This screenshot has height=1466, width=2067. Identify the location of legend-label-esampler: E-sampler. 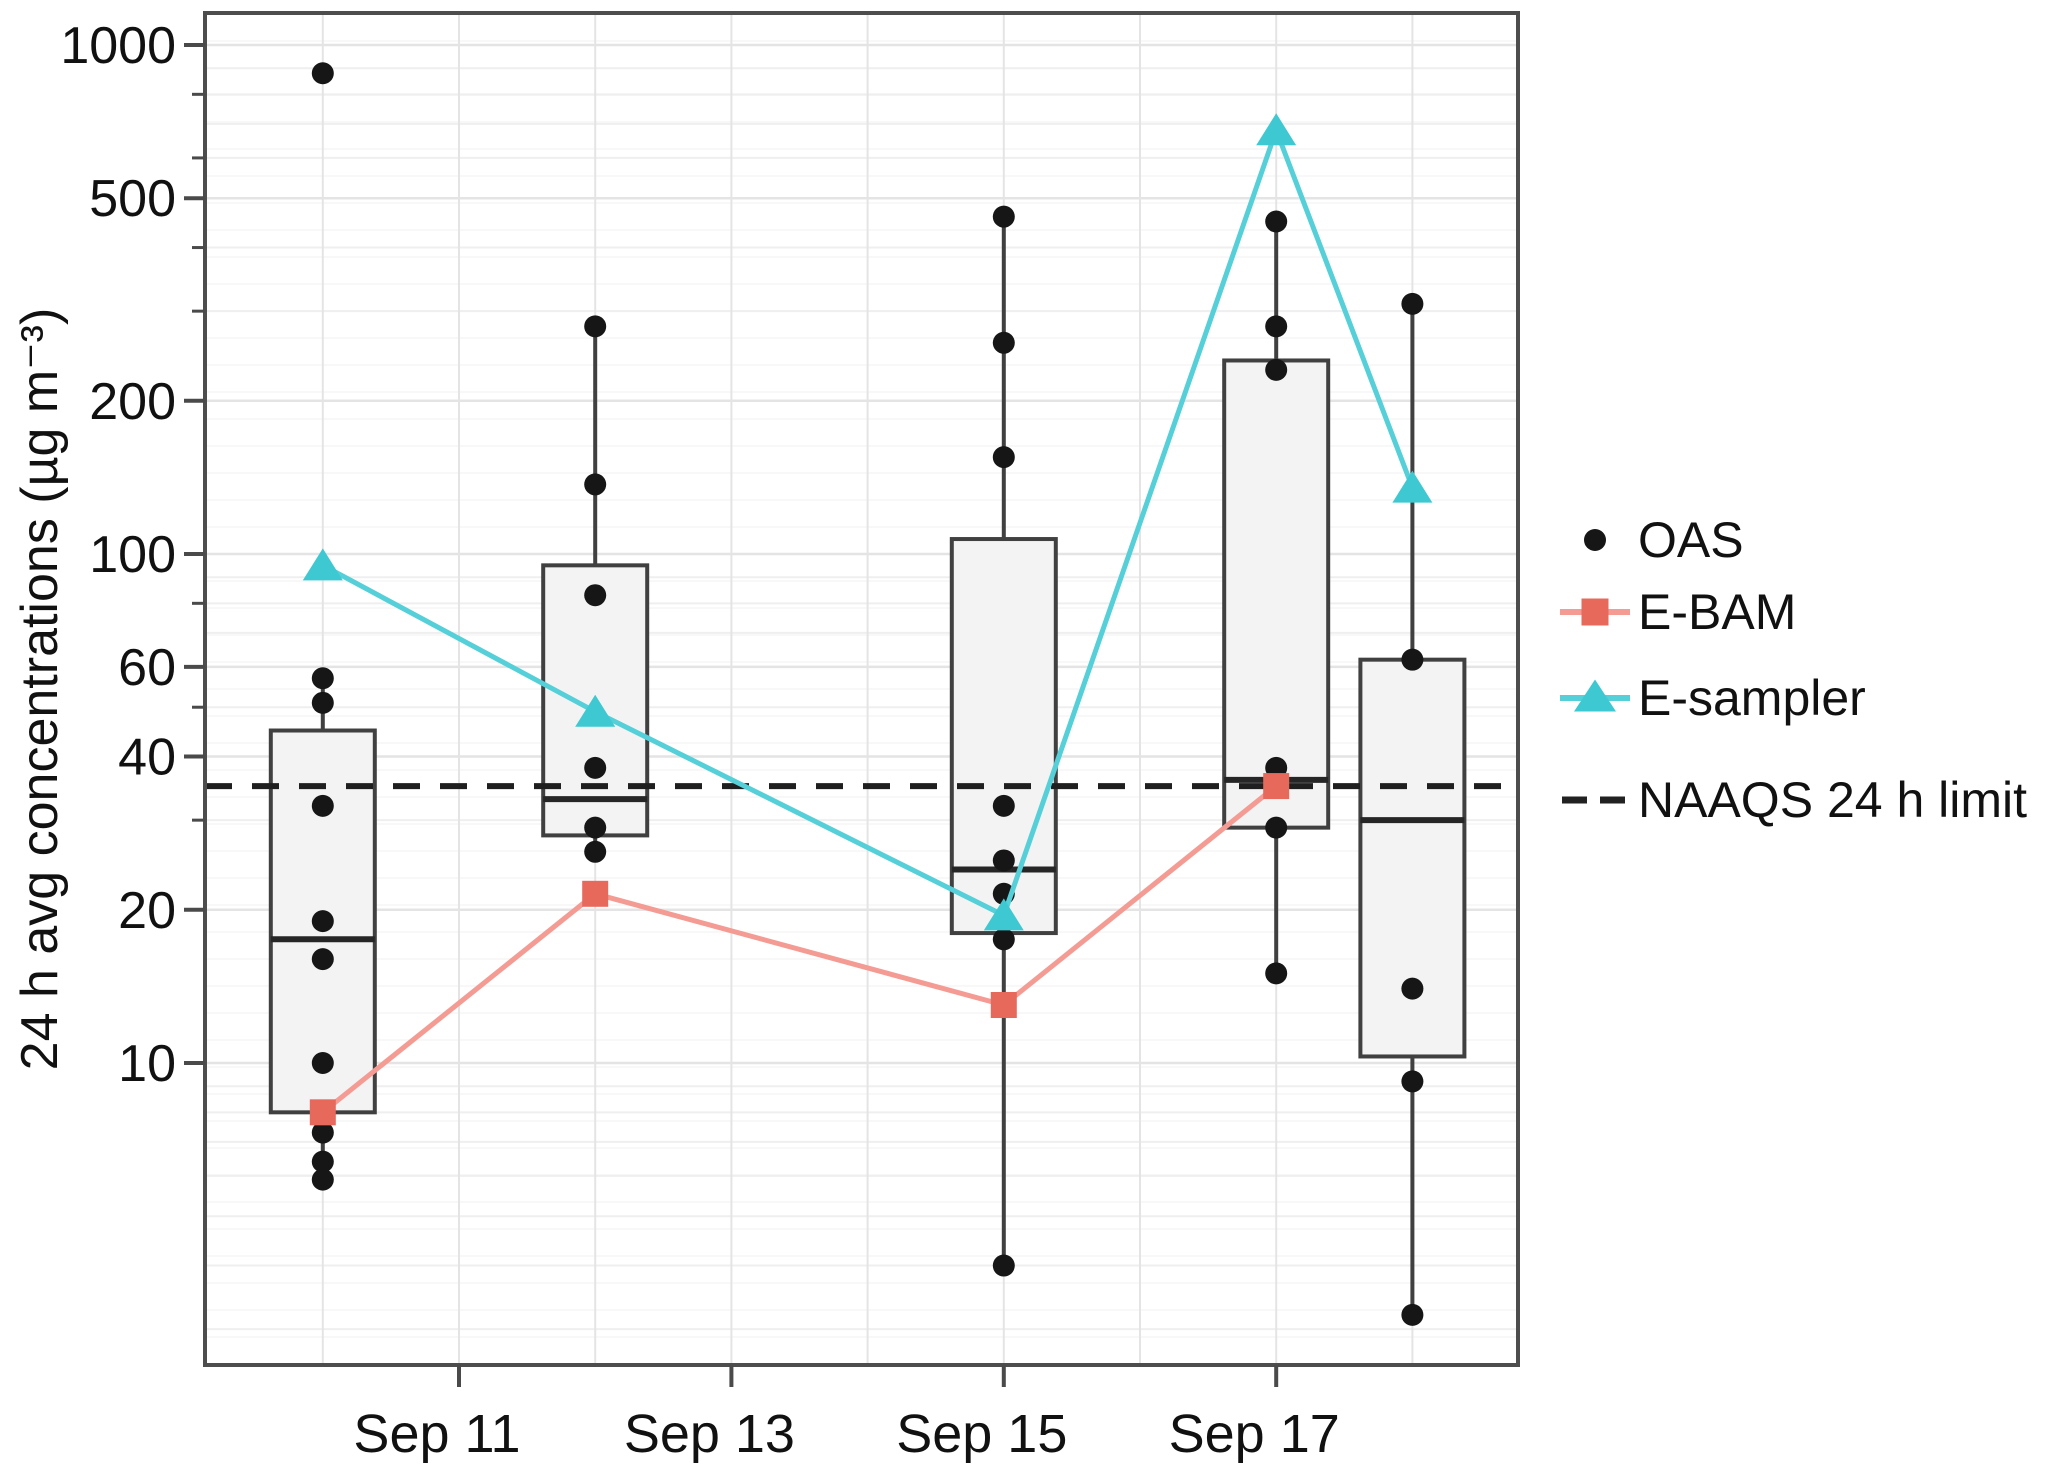
(1752, 698).